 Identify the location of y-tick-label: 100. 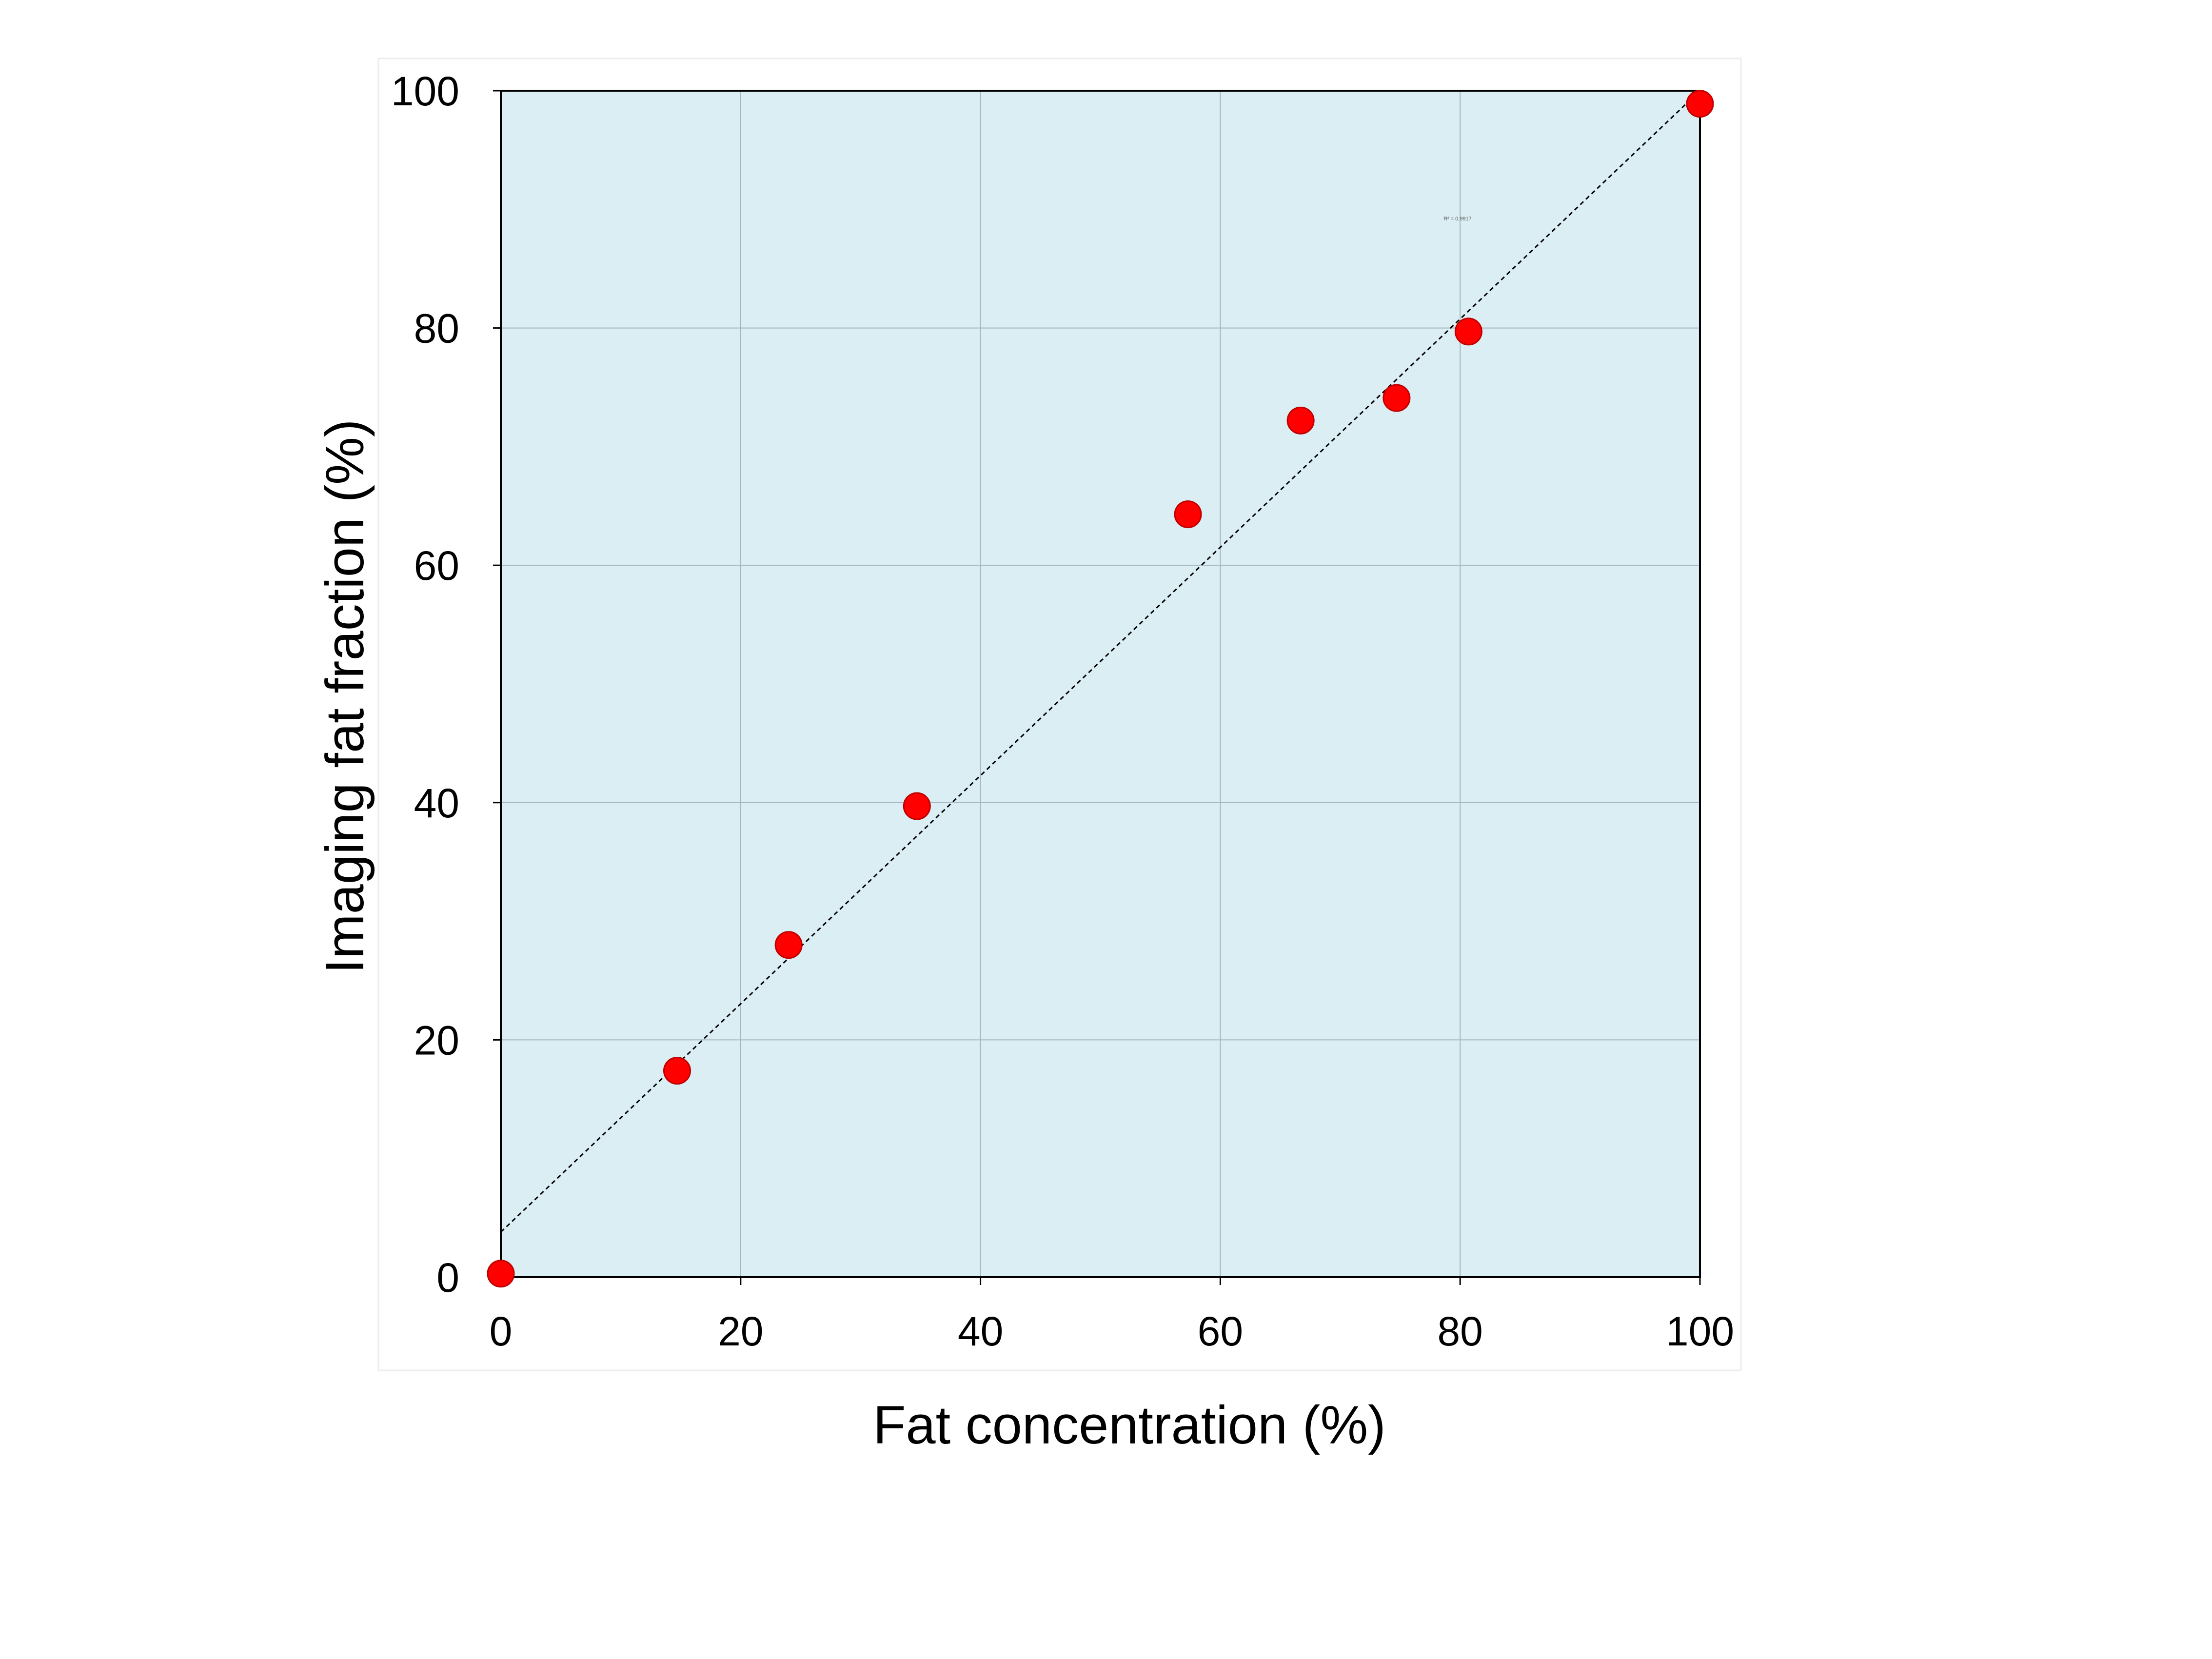
(425, 91).